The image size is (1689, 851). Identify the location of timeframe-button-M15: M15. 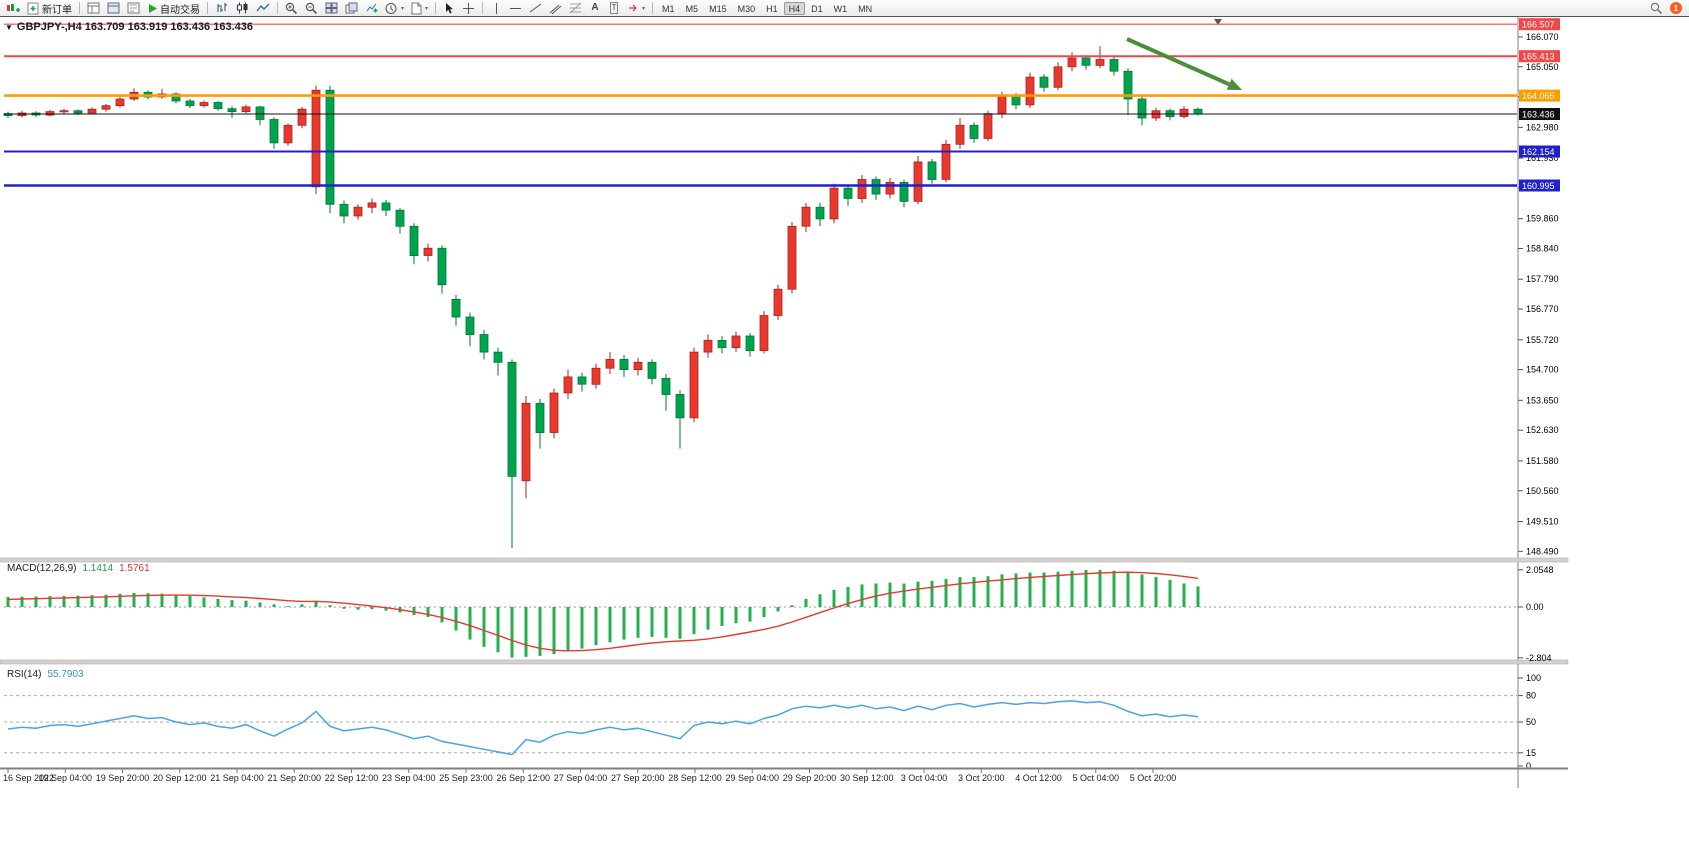
(718, 8).